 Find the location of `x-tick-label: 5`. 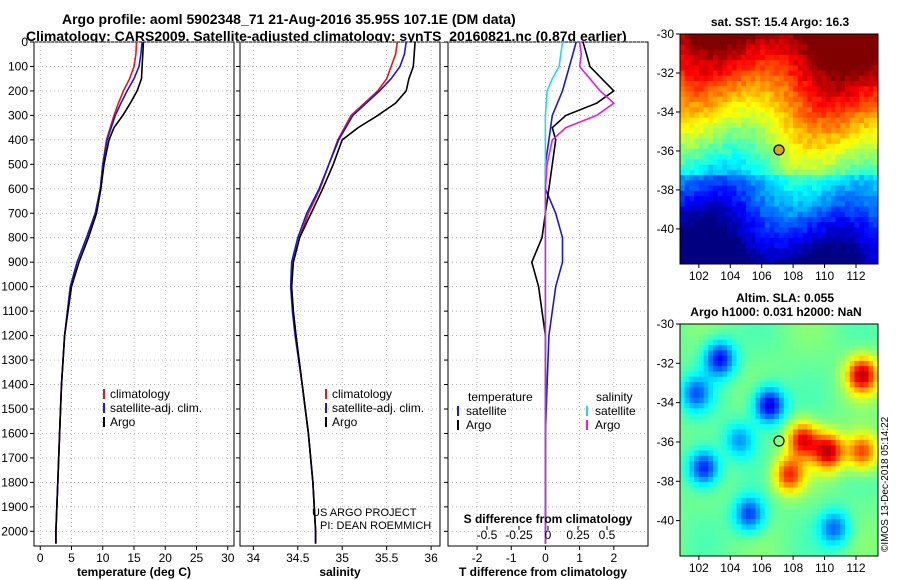

x-tick-label: 5 is located at coordinates (71, 558).